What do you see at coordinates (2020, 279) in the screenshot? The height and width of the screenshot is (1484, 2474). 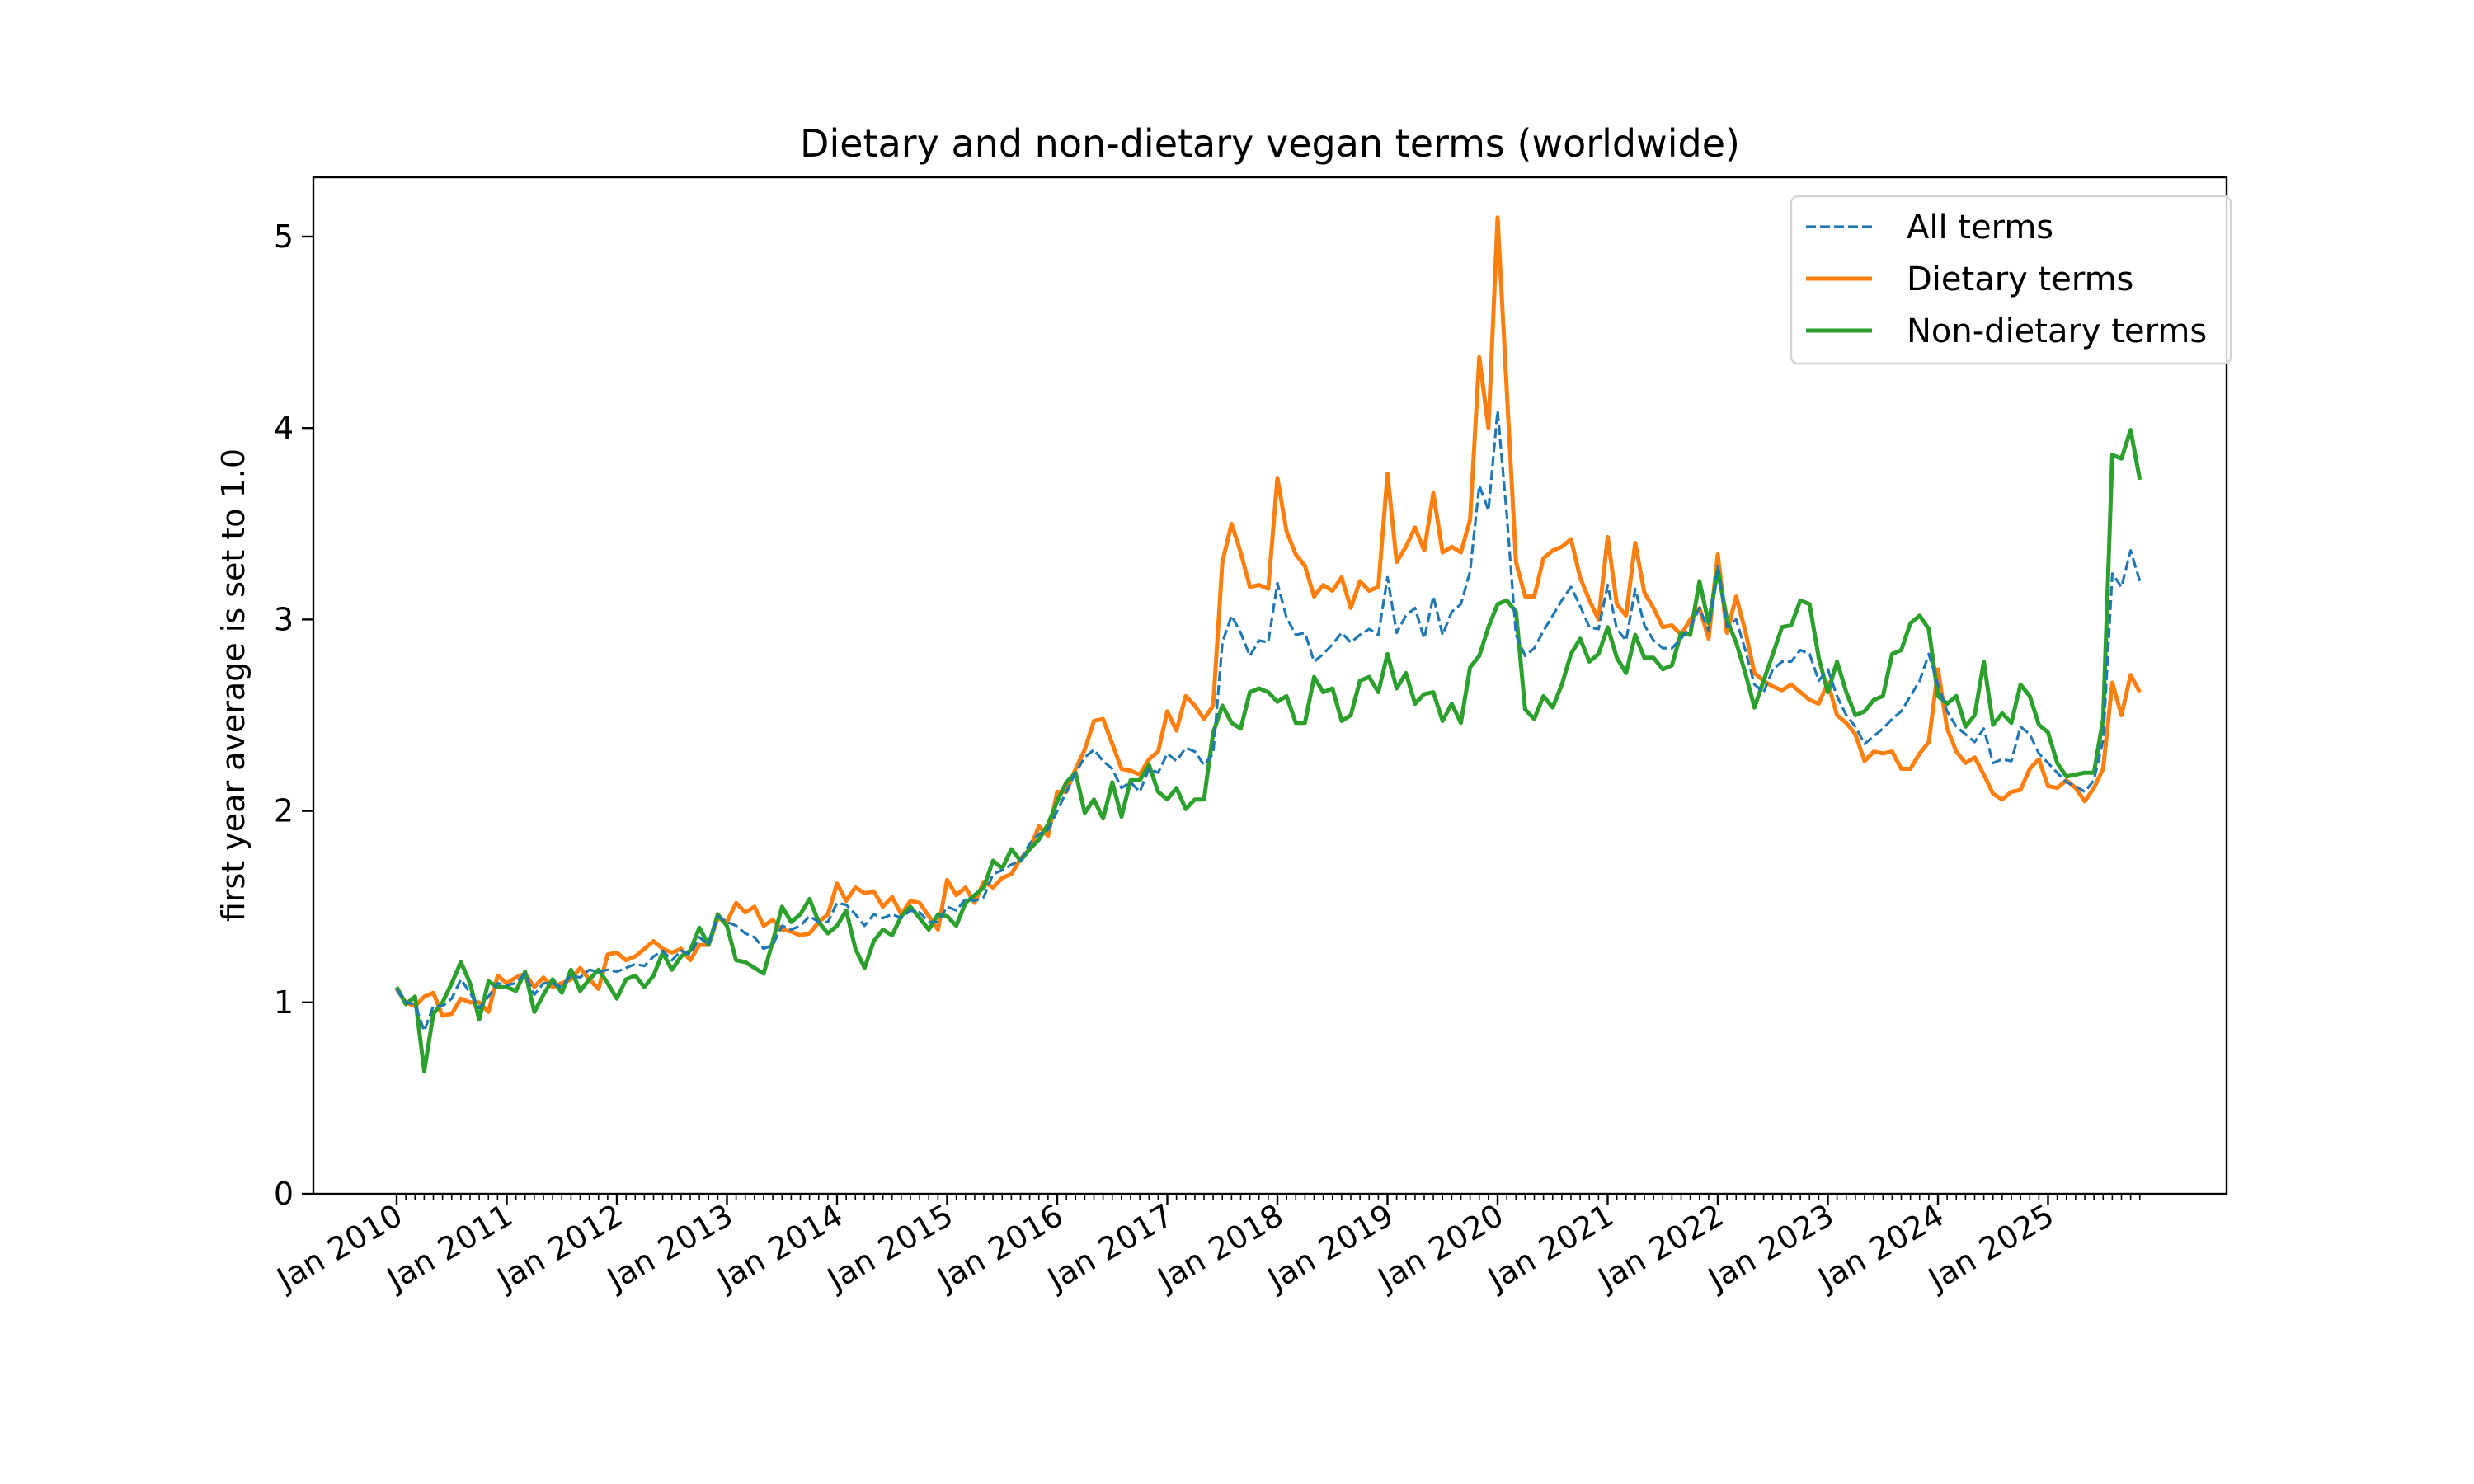 I see `legend-label-dietary-terms: Dietary terms` at bounding box center [2020, 279].